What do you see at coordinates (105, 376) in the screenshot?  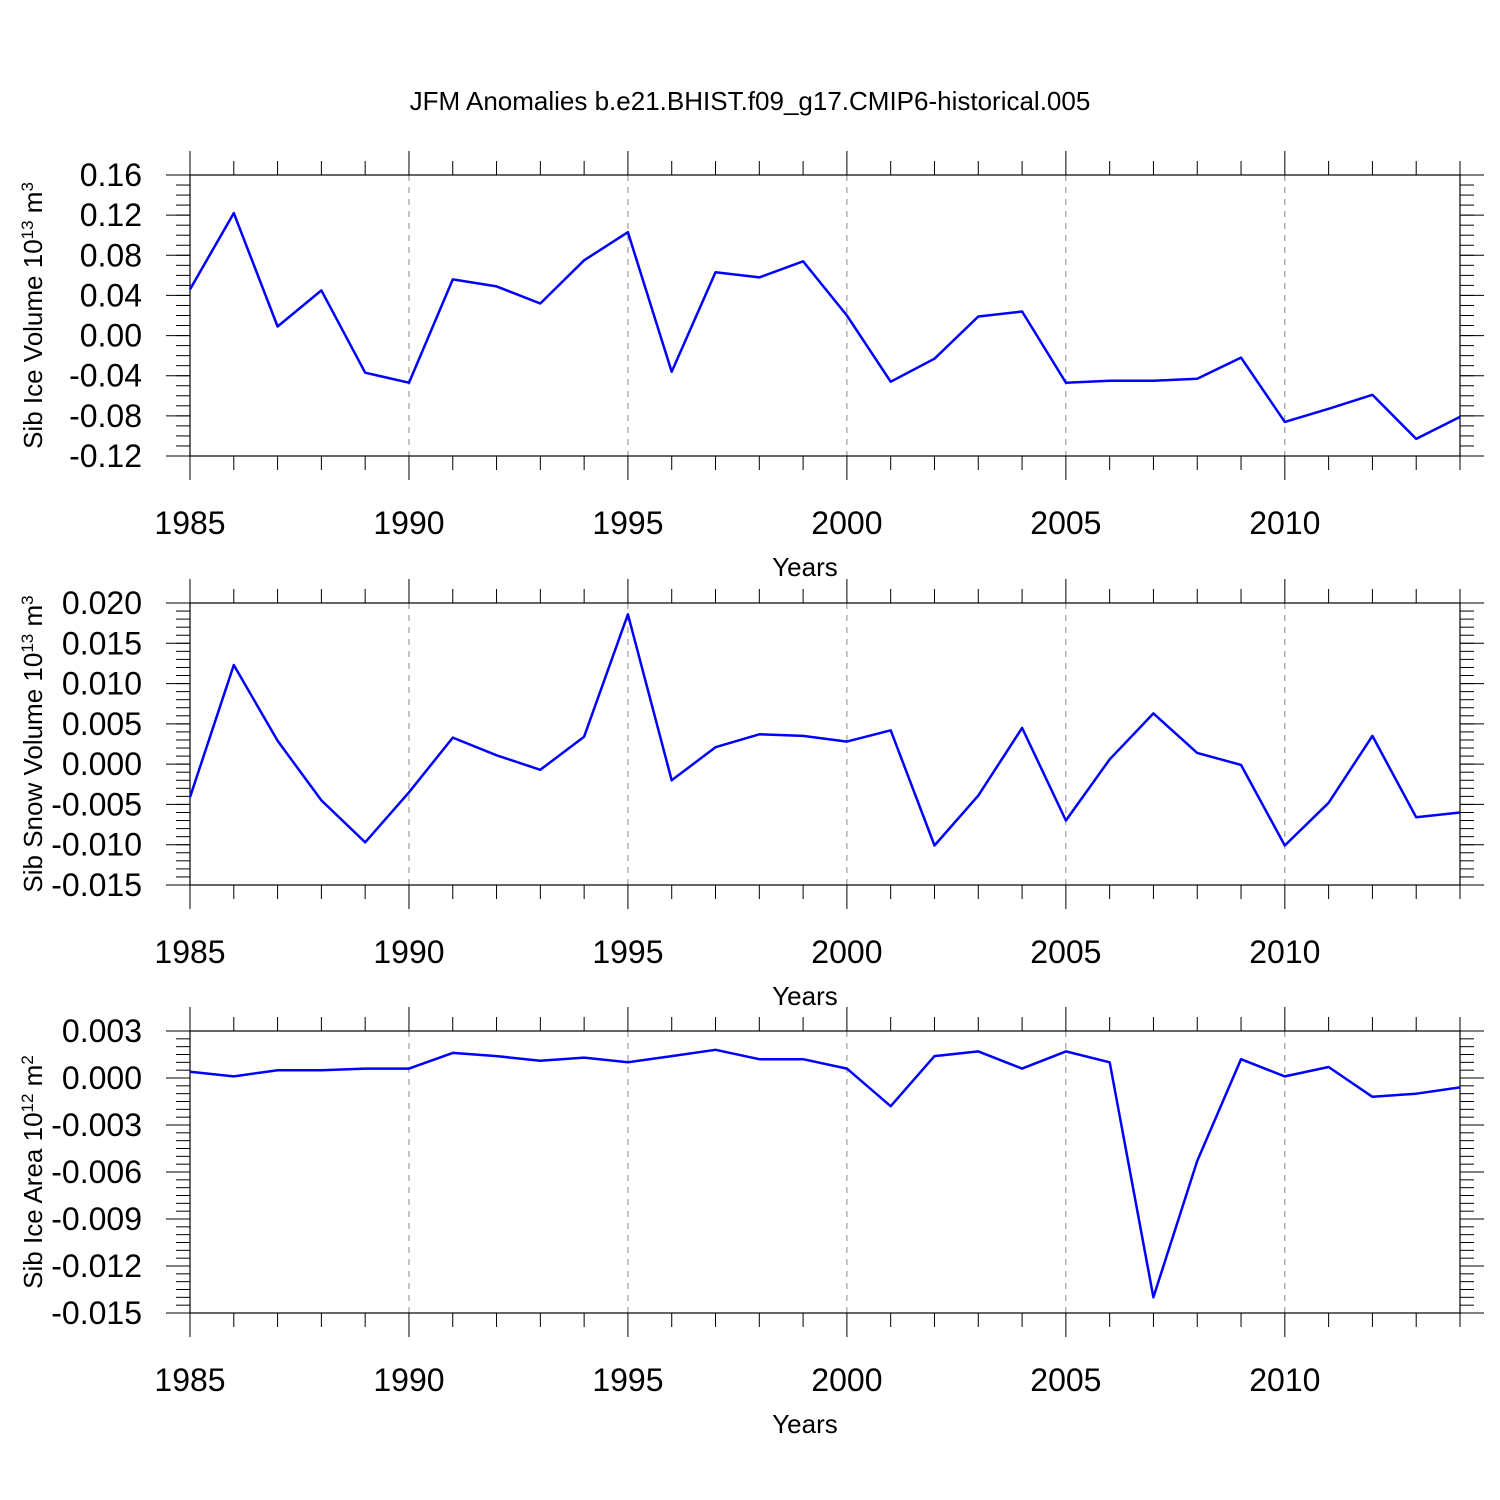 I see `y-tick-label: -0.04` at bounding box center [105, 376].